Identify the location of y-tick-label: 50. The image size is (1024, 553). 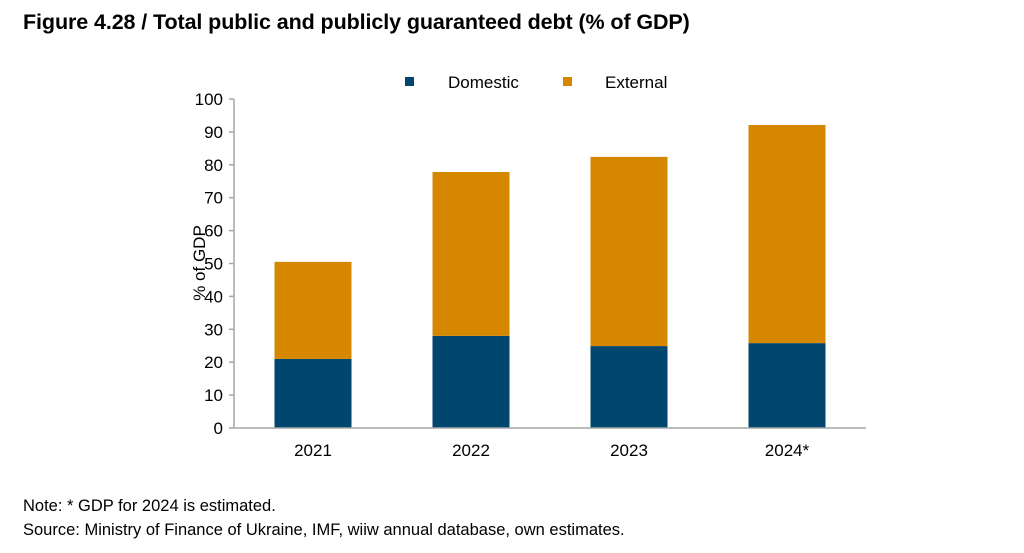
(213, 264).